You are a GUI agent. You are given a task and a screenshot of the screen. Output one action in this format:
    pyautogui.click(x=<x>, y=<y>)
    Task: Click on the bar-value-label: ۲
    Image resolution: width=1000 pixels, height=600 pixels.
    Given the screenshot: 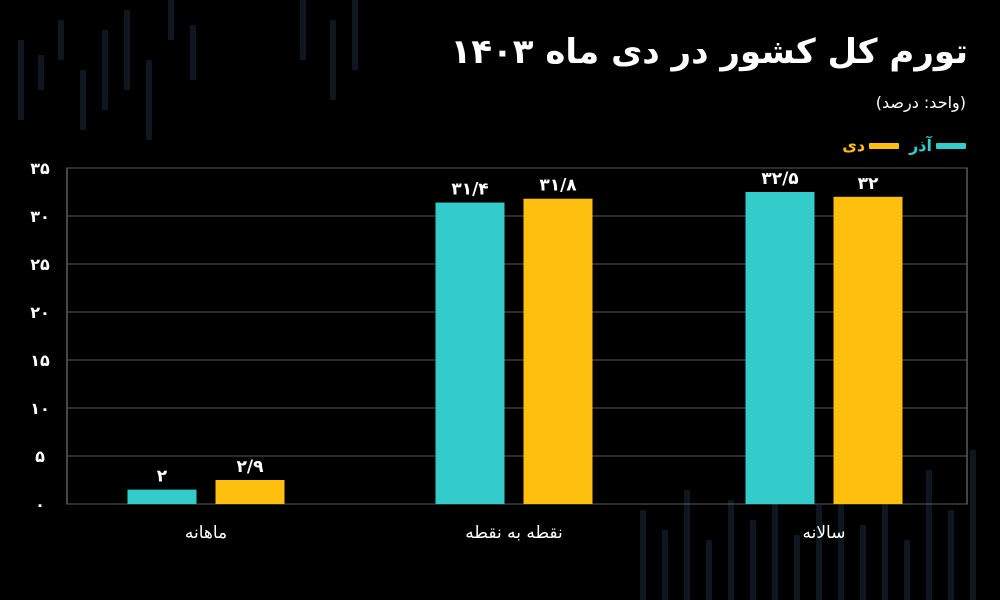 What is the action you would take?
    pyautogui.click(x=162, y=477)
    